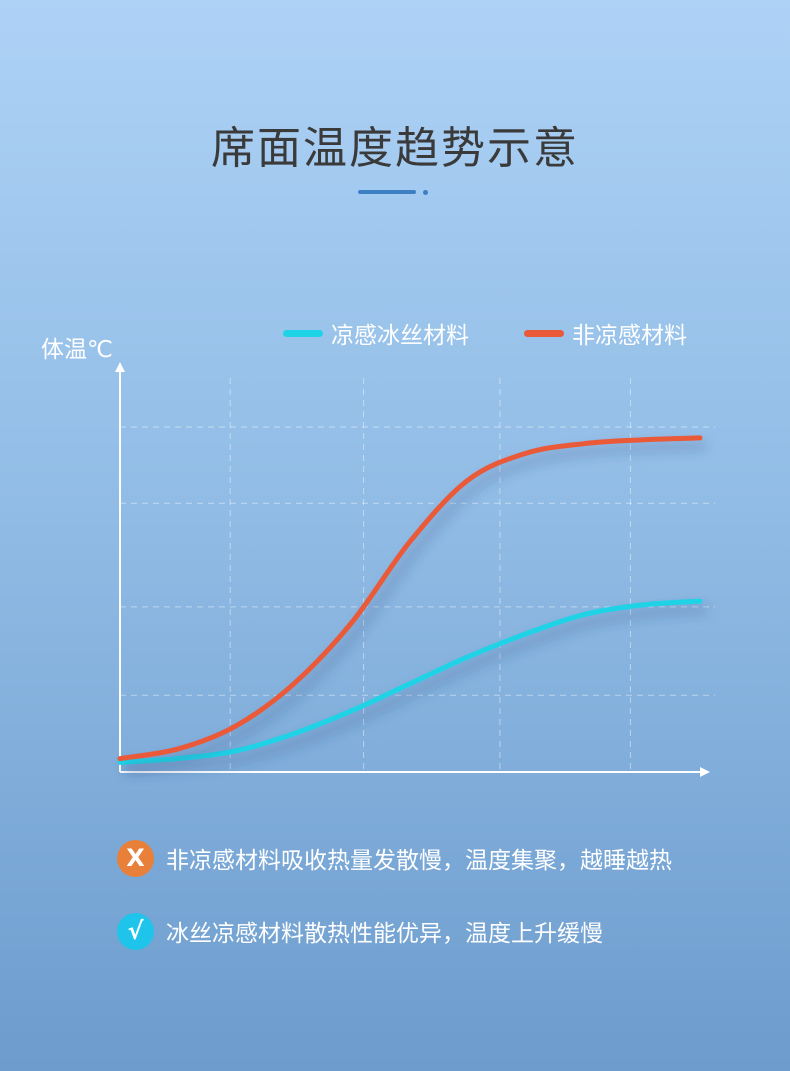 This screenshot has height=1071, width=790. What do you see at coordinates (425, 192) in the screenshot?
I see `title-dot` at bounding box center [425, 192].